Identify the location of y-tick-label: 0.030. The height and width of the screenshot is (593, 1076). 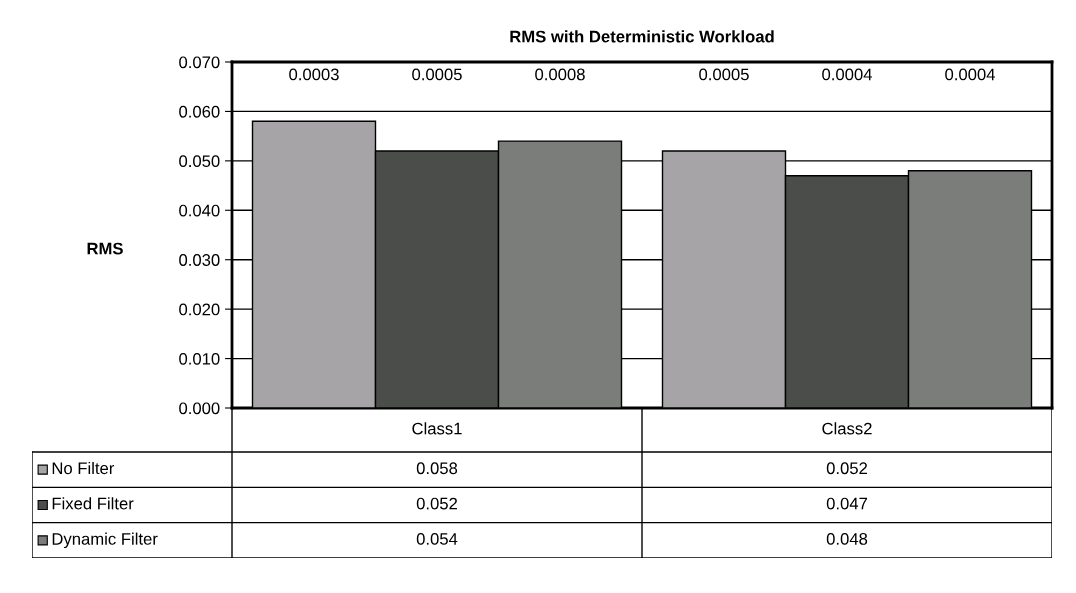
(199, 260).